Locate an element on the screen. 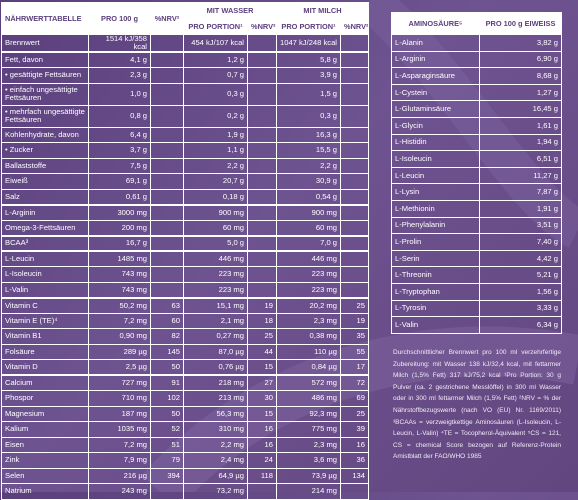 This screenshot has height=500, width=578. table-cell: 394 is located at coordinates (167, 475).